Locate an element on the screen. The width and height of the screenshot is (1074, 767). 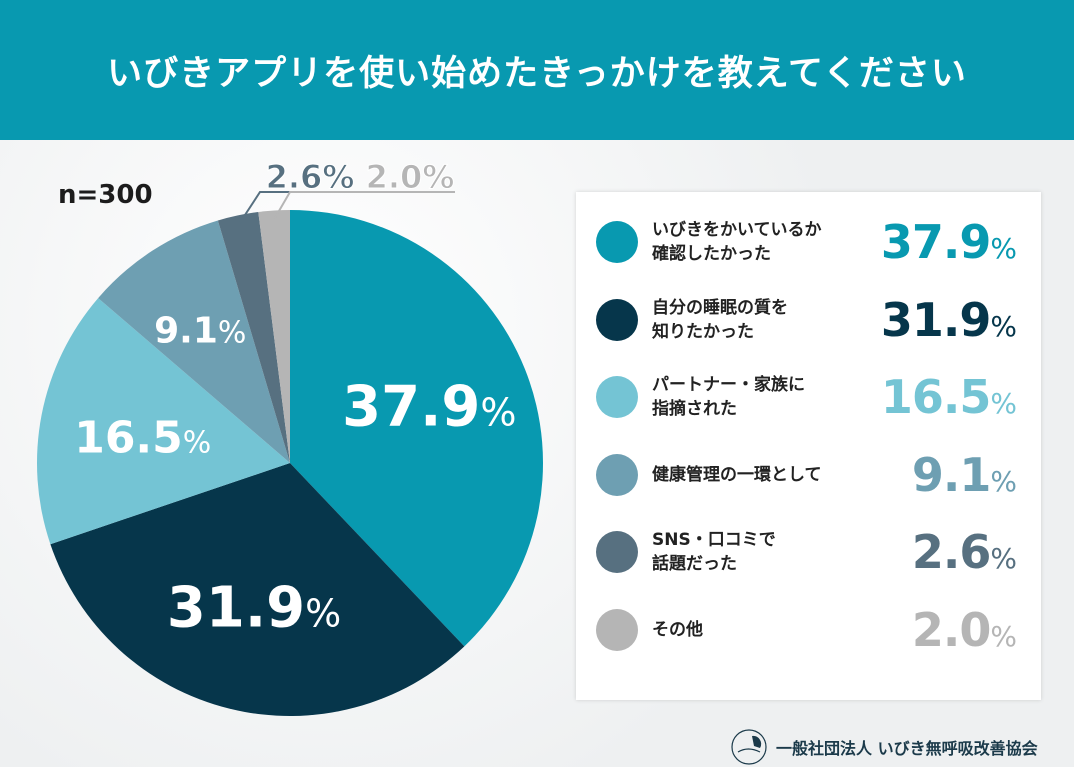
callout-line is located at coordinates (364, 205).